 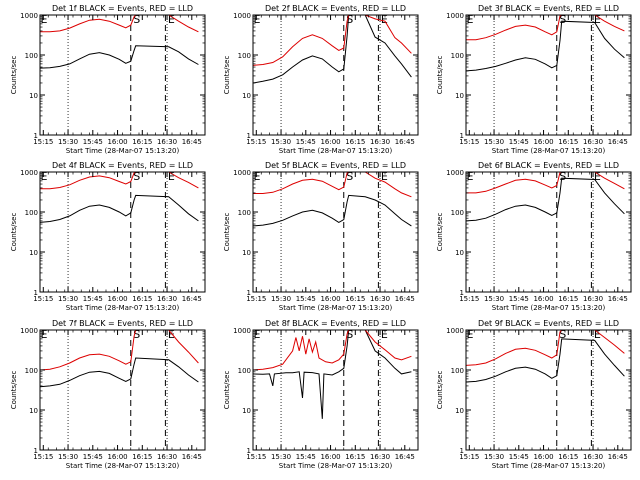 What do you see at coordinates (122, 8) in the screenshot?
I see `panel-title: Det 1f BLACK = Events, RED = LLD` at bounding box center [122, 8].